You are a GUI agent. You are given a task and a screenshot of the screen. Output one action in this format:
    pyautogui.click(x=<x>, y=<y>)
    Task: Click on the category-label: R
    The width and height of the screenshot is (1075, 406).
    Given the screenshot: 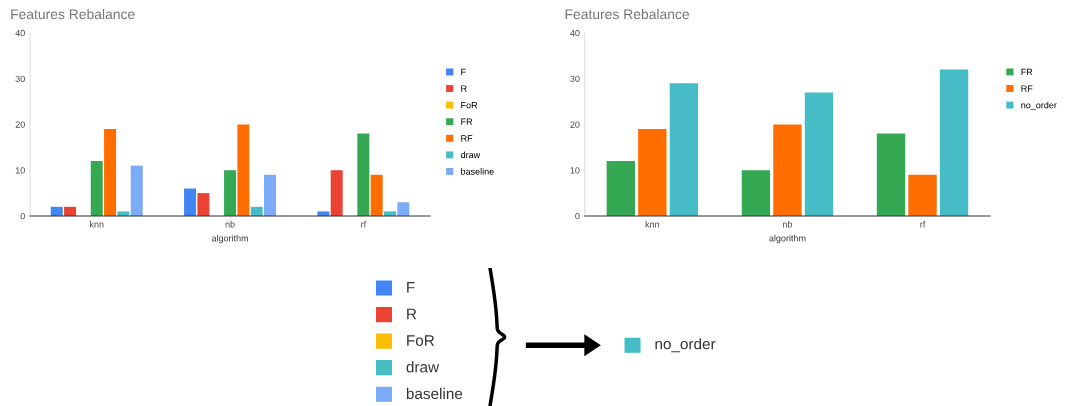 What is the action you would take?
    pyautogui.click(x=412, y=314)
    